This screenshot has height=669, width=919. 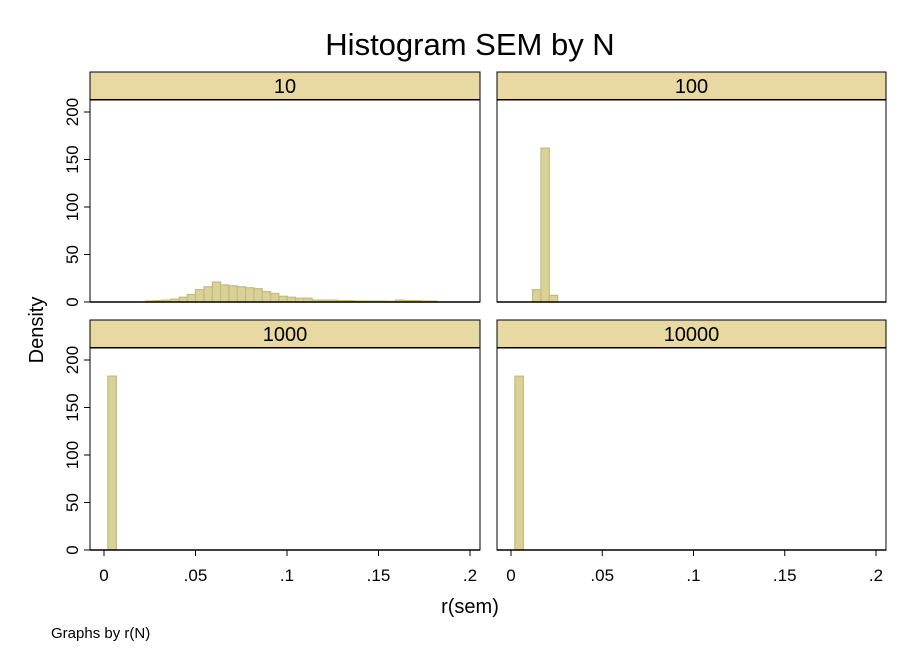 I want to click on chart-title: Histogram SEM by N, so click(x=469, y=44).